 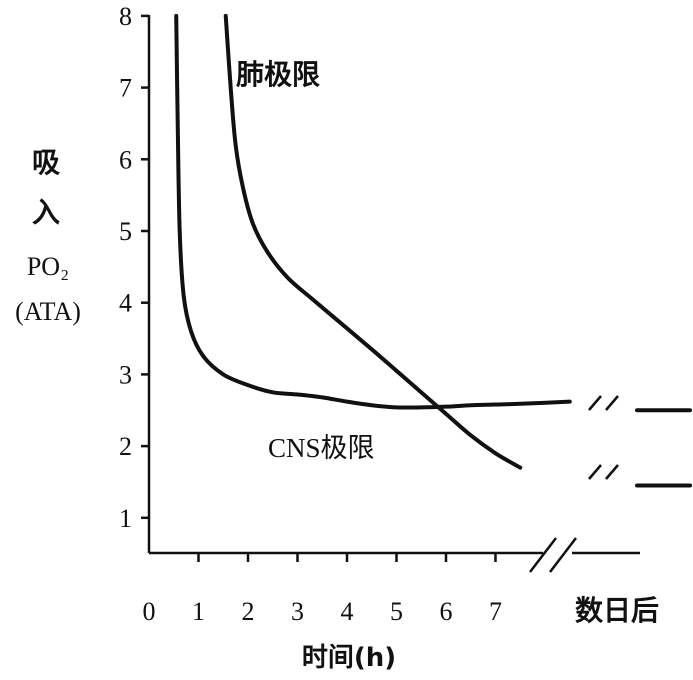 What do you see at coordinates (603, 472) in the screenshot?
I see `pulmonary-break-mark` at bounding box center [603, 472].